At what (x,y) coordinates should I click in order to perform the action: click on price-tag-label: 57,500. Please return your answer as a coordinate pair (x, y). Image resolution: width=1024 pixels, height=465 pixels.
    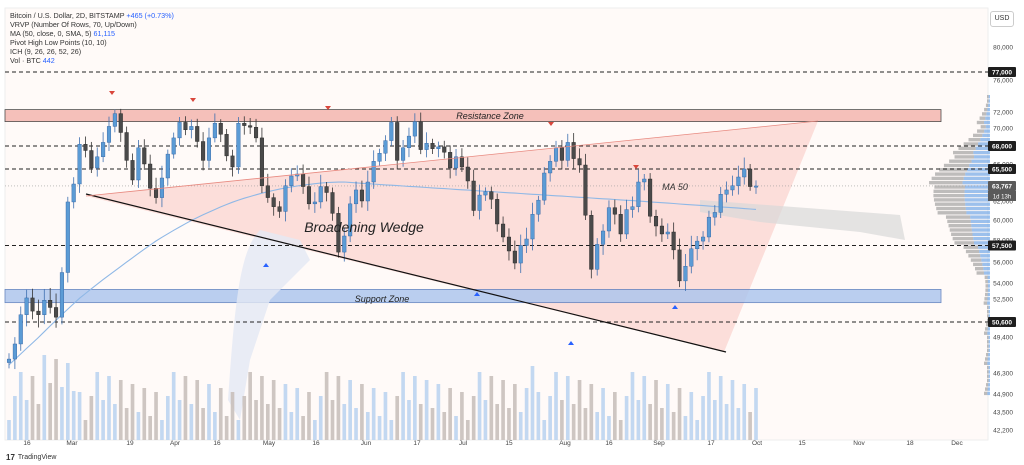
    Looking at the image, I should click on (1002, 246).